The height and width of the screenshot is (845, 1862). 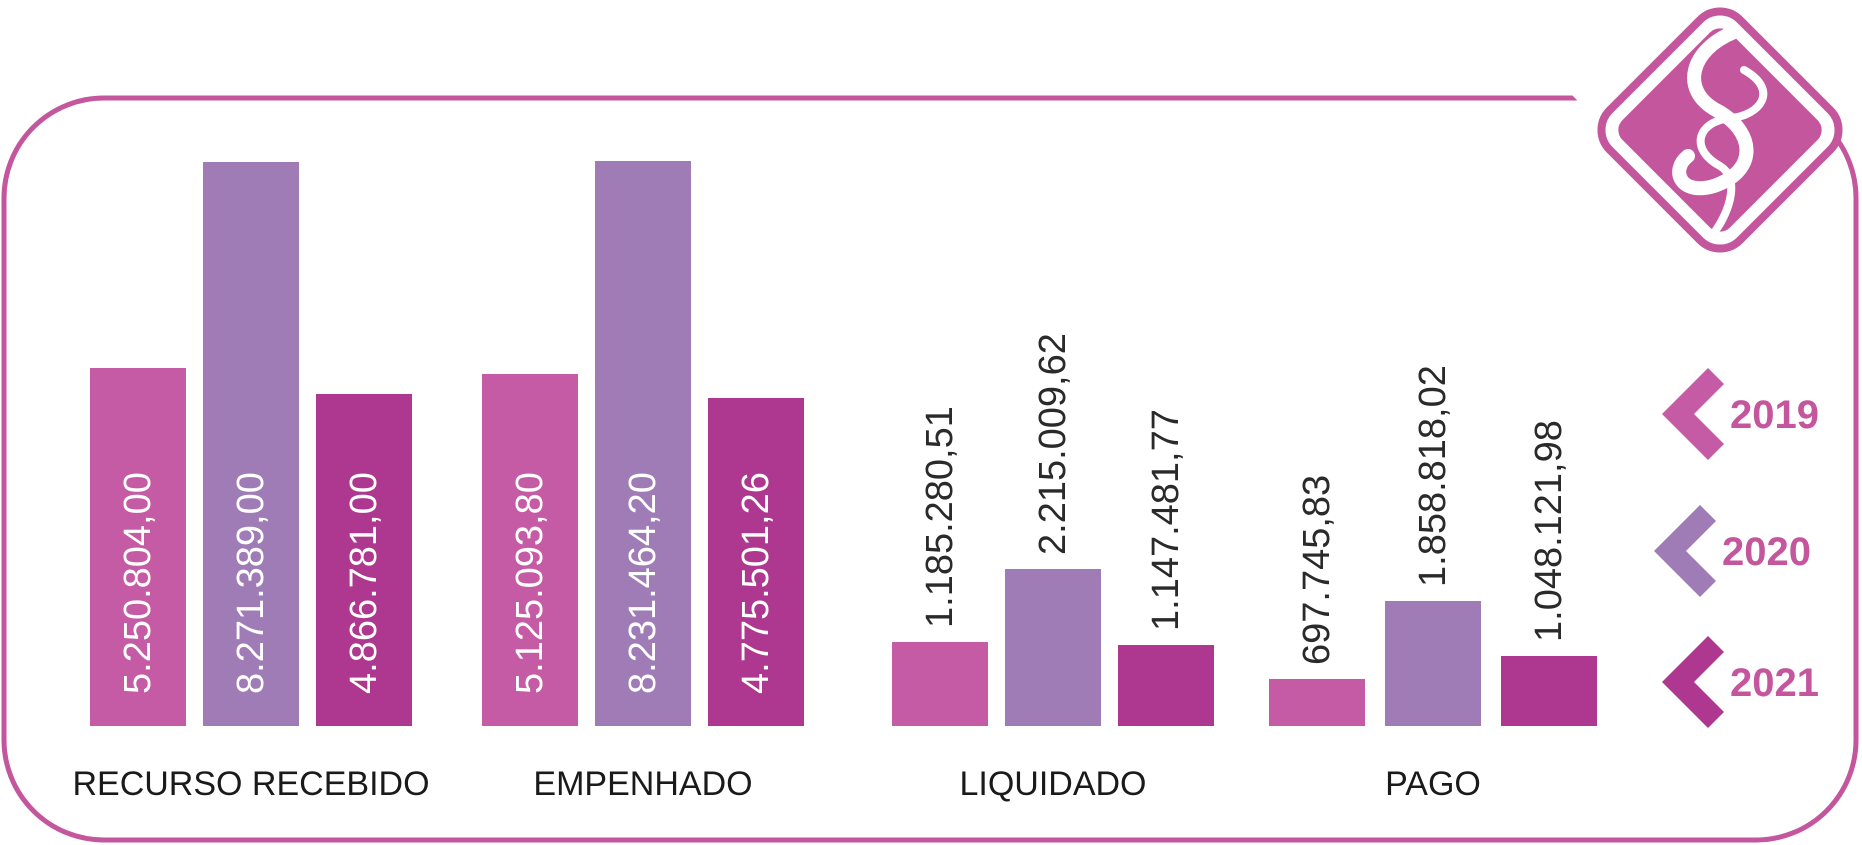 What do you see at coordinates (1052, 784) in the screenshot?
I see `category-label-3: LIQUIDADO` at bounding box center [1052, 784].